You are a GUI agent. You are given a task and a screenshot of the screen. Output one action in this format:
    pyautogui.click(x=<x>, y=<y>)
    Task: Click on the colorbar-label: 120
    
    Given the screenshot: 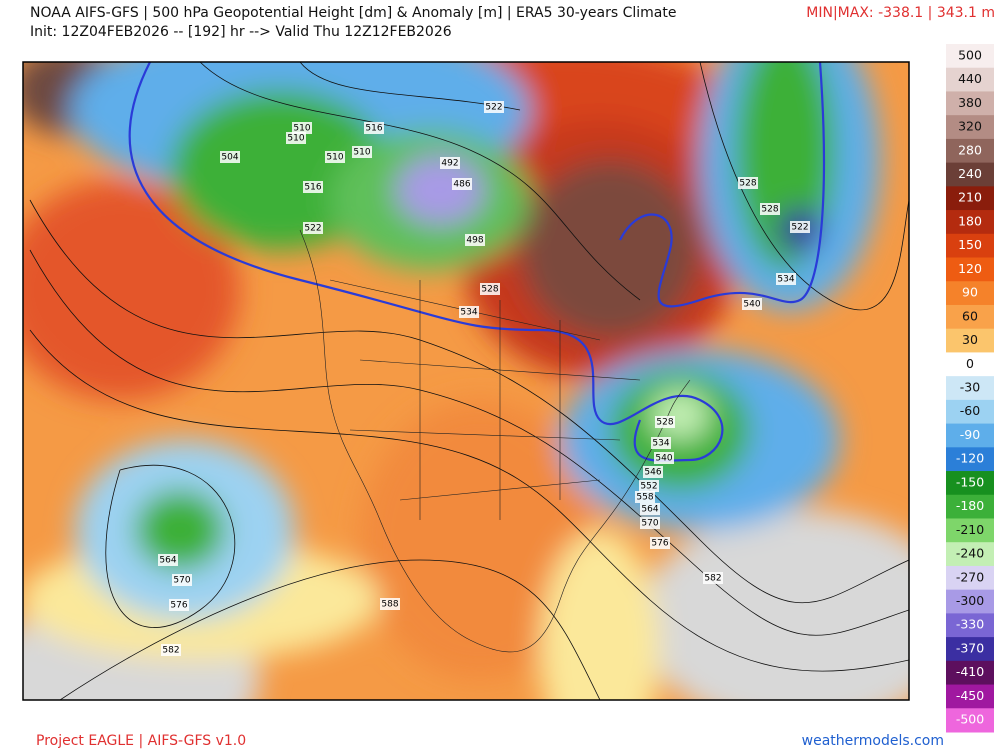 What is the action you would take?
    pyautogui.click(x=970, y=268)
    